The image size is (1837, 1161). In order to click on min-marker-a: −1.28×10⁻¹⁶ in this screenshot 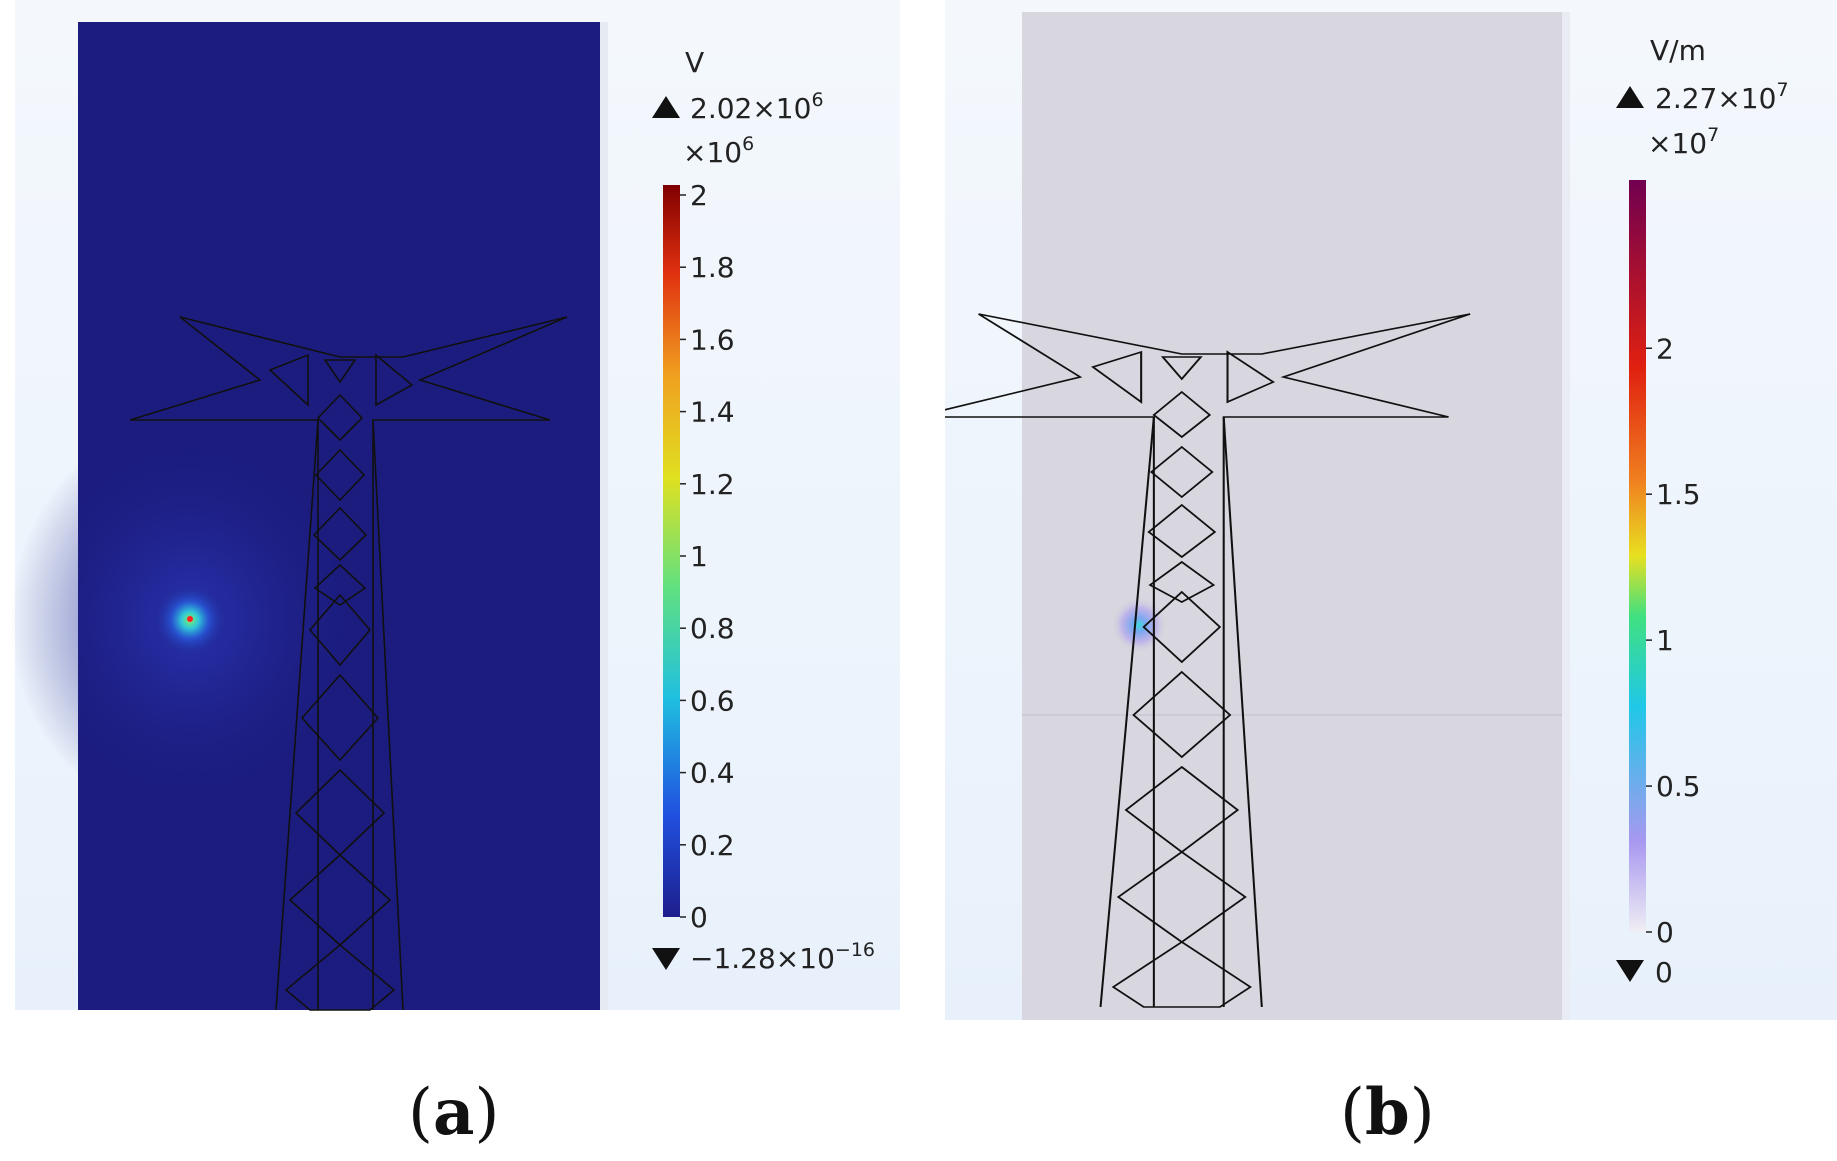, I will do `click(782, 957)`.